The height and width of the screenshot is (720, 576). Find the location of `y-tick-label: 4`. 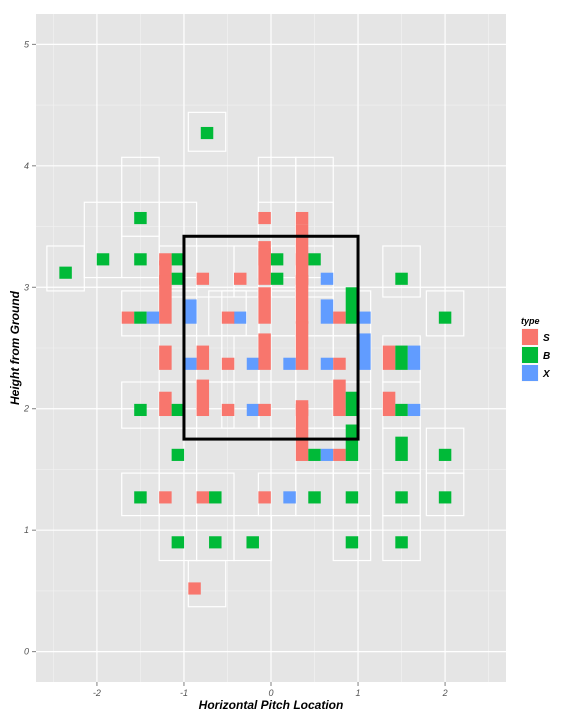

y-tick-label: 4 is located at coordinates (26, 166).